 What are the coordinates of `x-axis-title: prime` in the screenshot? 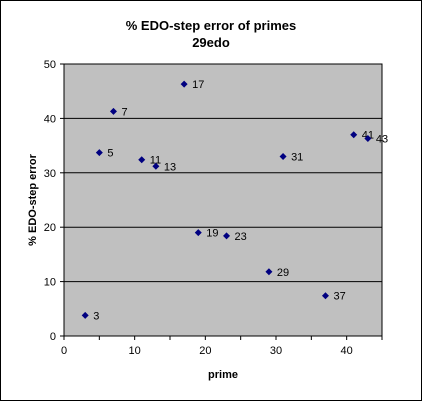 It's located at (223, 375).